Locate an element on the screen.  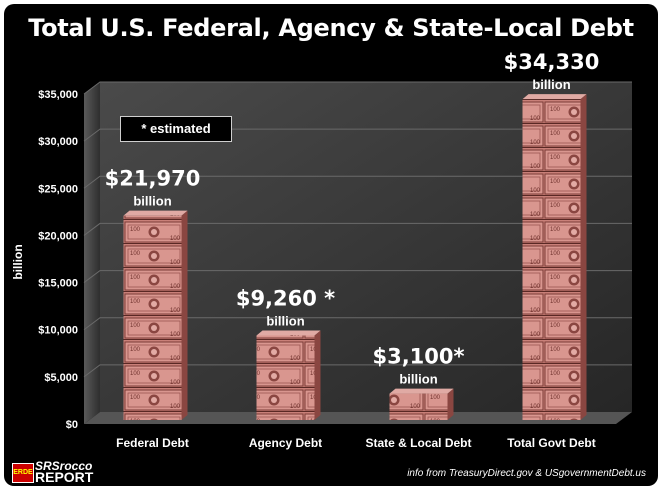
value-label: $9,260 * is located at coordinates (285, 298).